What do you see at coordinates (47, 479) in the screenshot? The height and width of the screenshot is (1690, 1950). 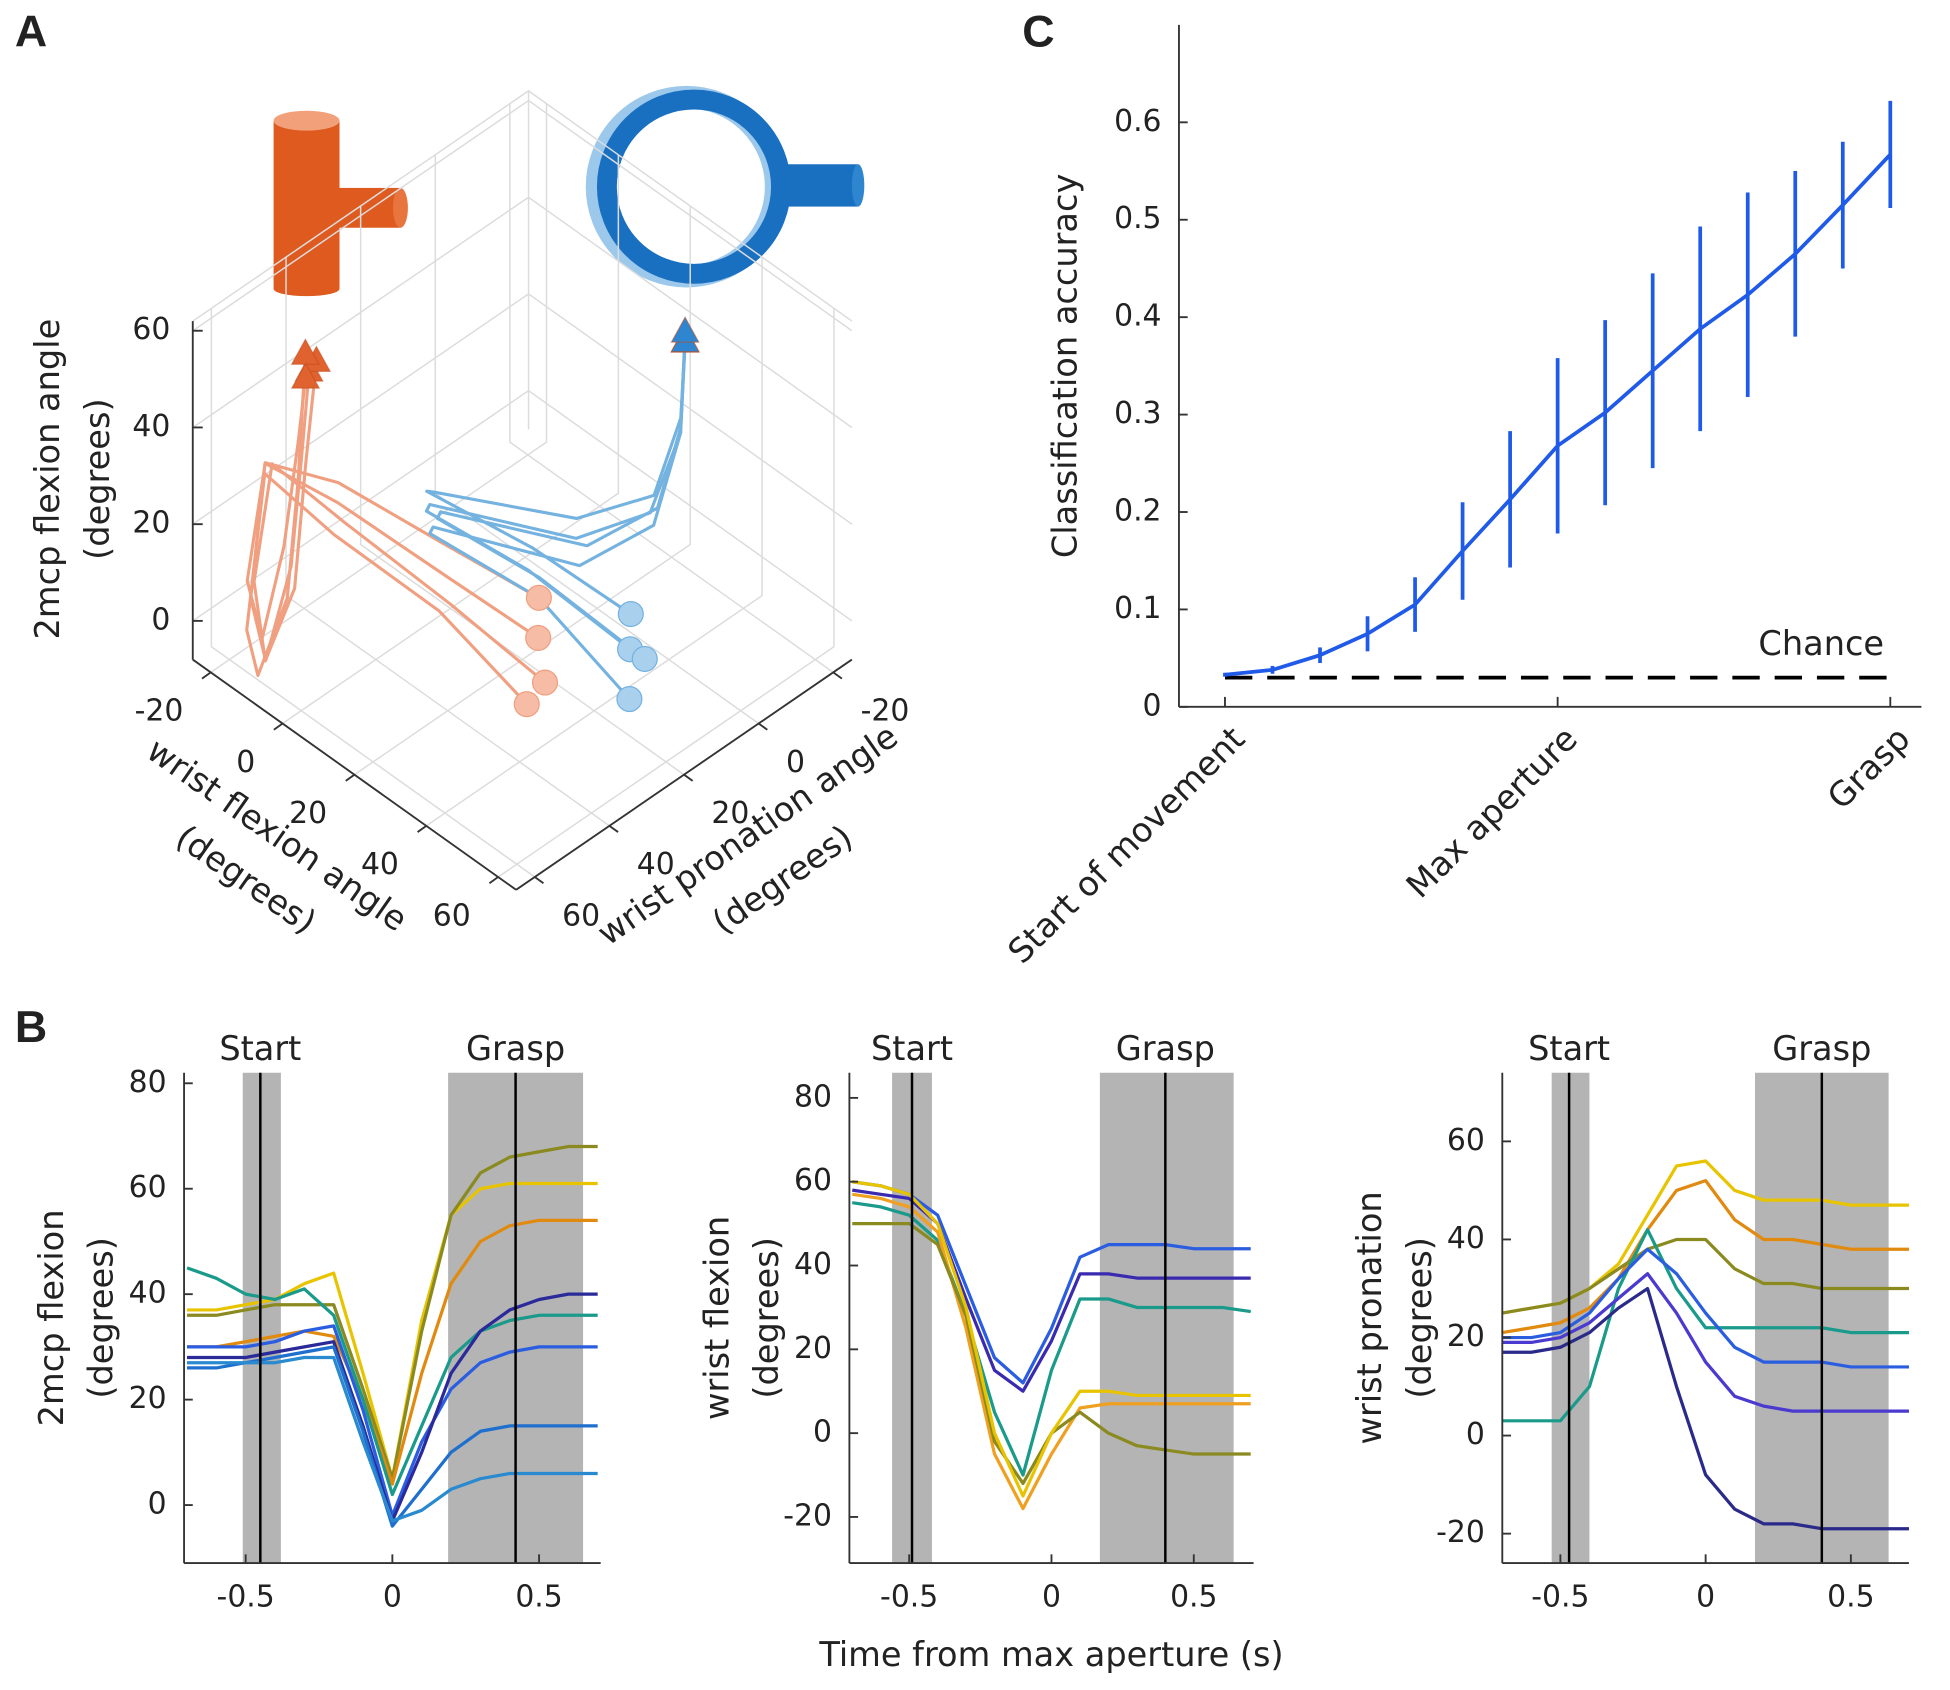 I see `z-axis-label: 2mcp flexion angle` at bounding box center [47, 479].